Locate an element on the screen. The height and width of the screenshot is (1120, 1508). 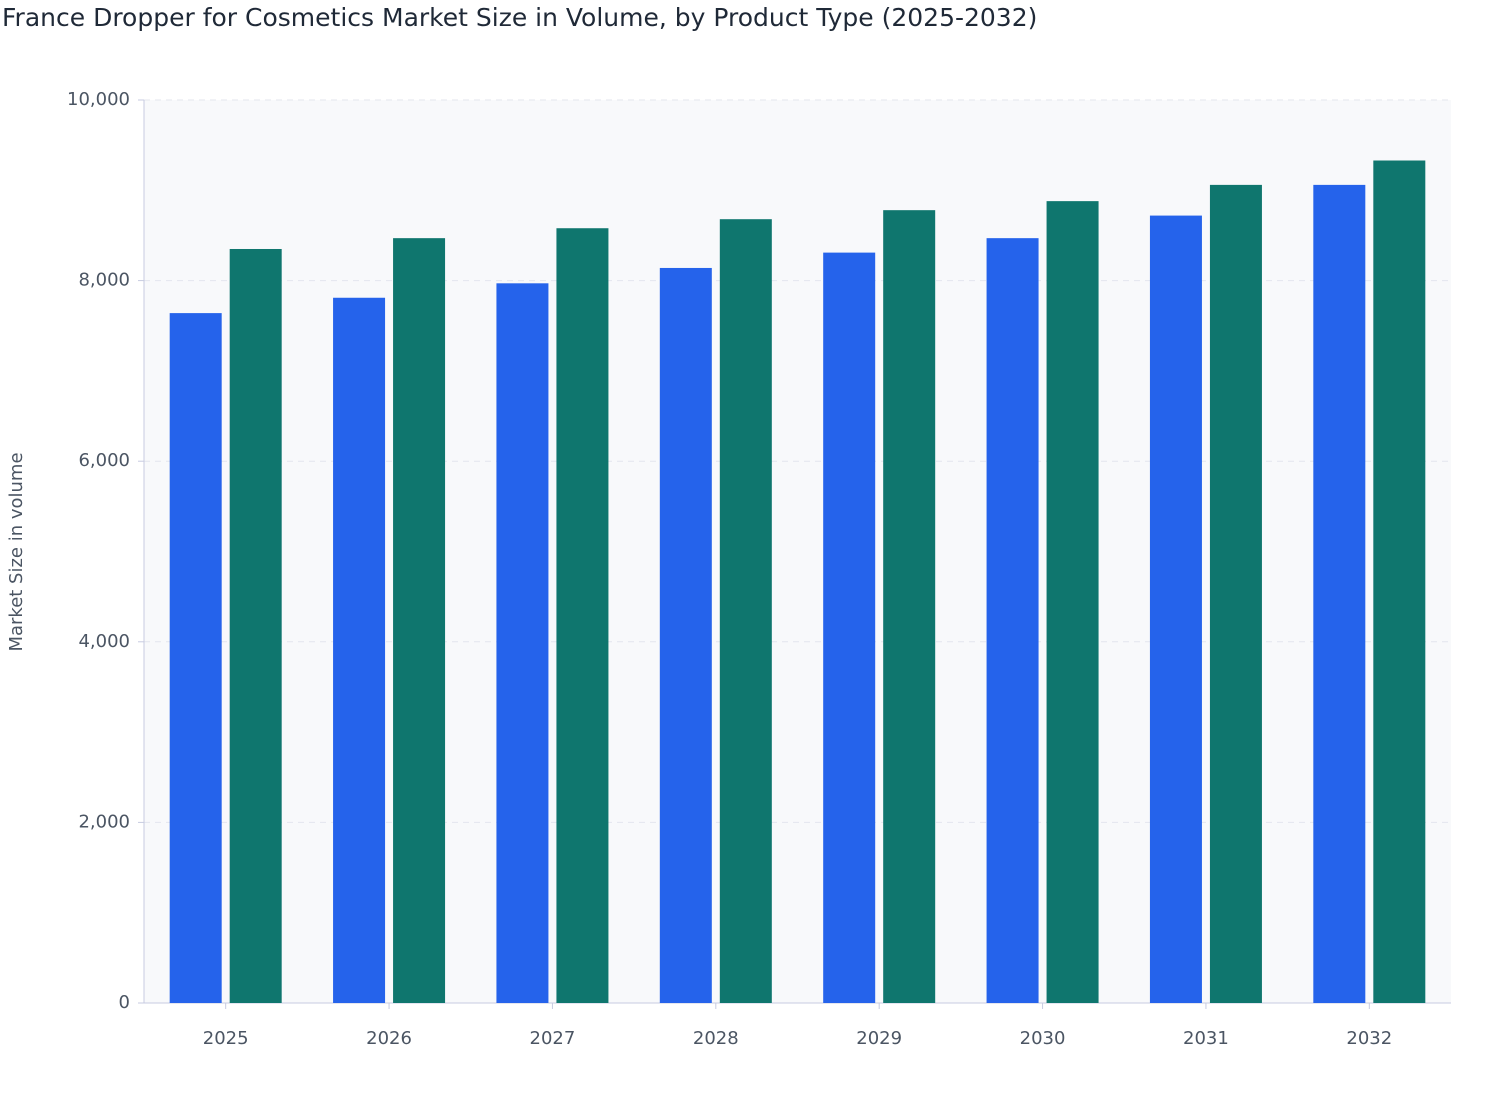
y-tick-label: 2,000 is located at coordinates (104, 821).